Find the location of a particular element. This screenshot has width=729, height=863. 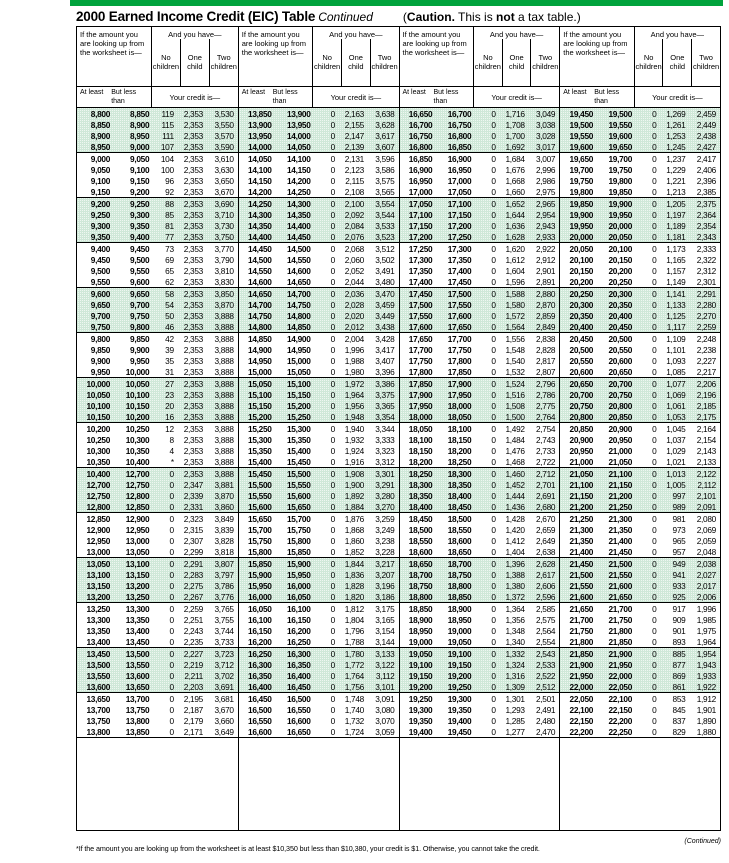

table-row: 21,750 21,800 0 901 1,975 is located at coordinates (640, 630).